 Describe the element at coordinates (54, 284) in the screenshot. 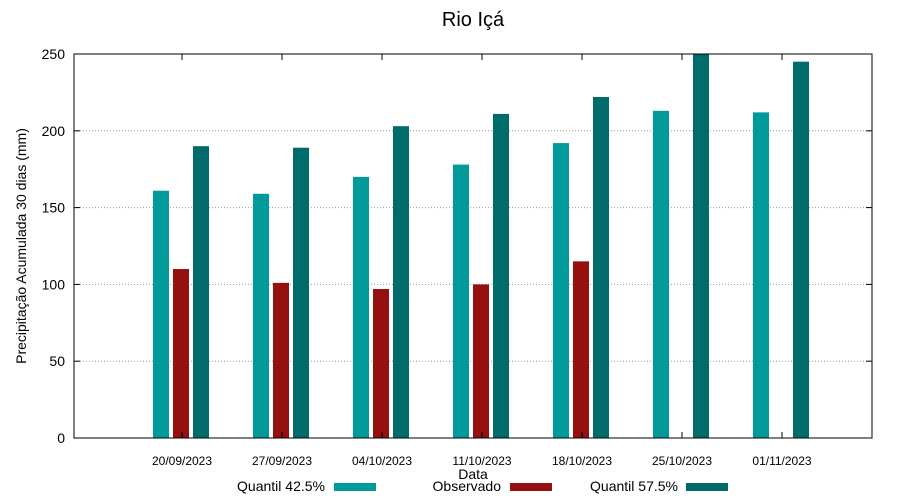

I see `y-tick-label: 100` at that location.